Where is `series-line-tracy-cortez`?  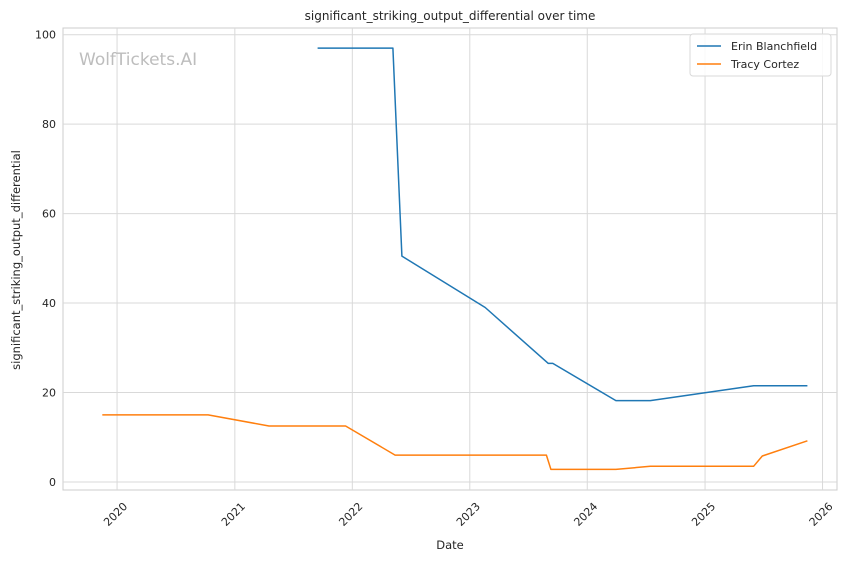
series-line-tracy-cortez is located at coordinates (455, 442).